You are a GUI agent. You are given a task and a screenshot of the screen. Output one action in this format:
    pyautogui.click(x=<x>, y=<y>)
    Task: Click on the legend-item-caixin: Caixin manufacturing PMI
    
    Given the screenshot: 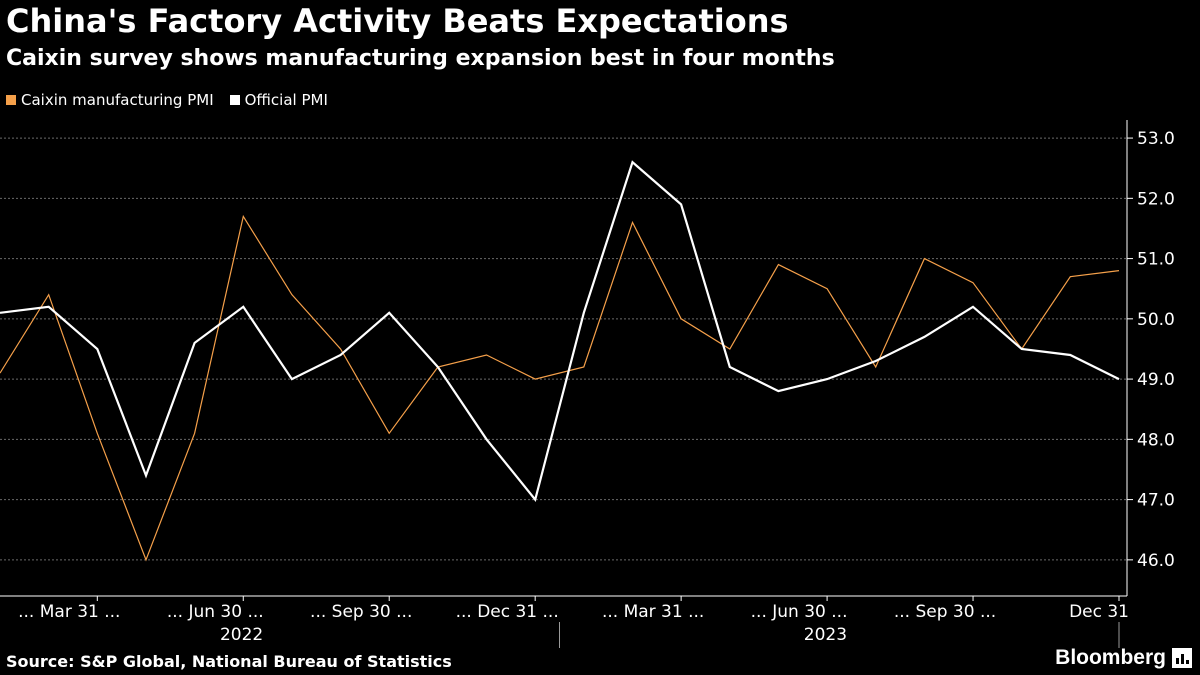 What is the action you would take?
    pyautogui.click(x=110, y=100)
    